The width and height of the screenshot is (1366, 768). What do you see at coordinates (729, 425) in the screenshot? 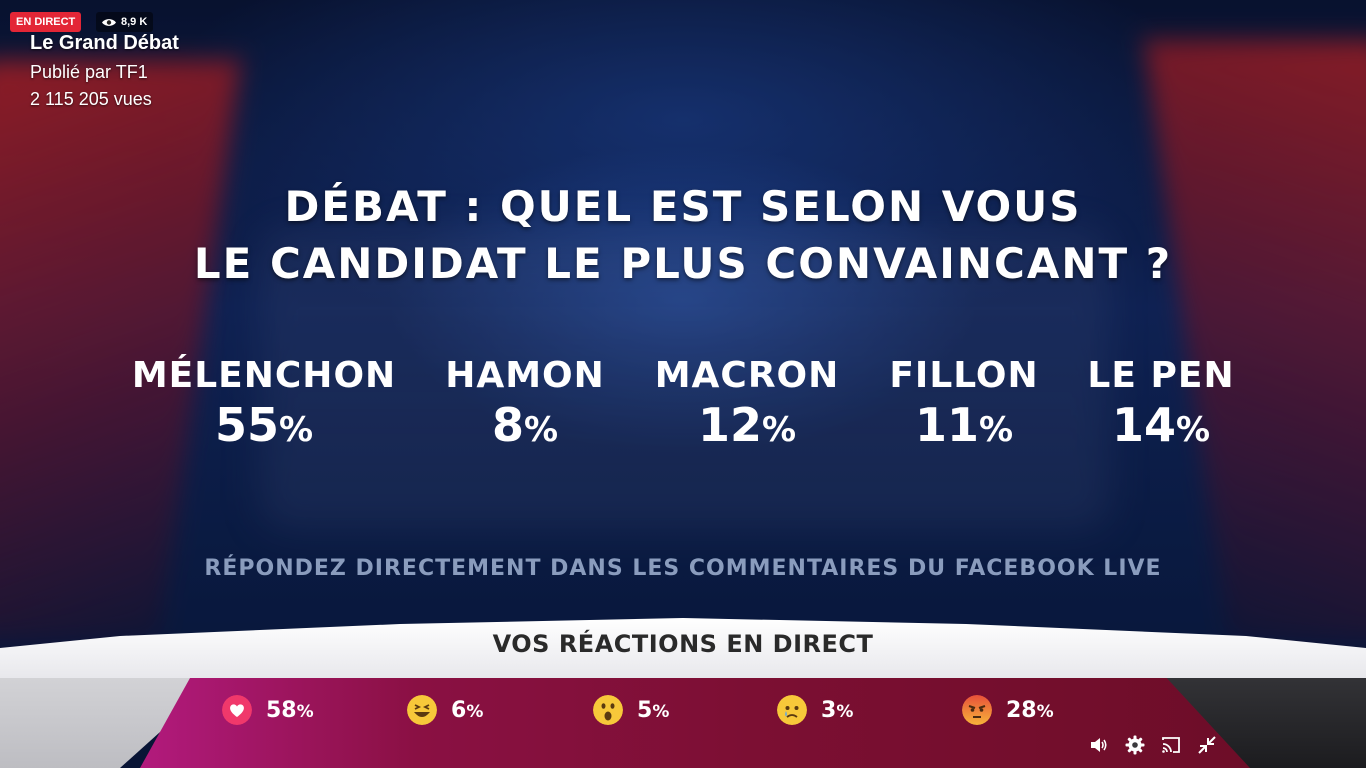
I see `candidate-score-value: 12` at bounding box center [729, 425].